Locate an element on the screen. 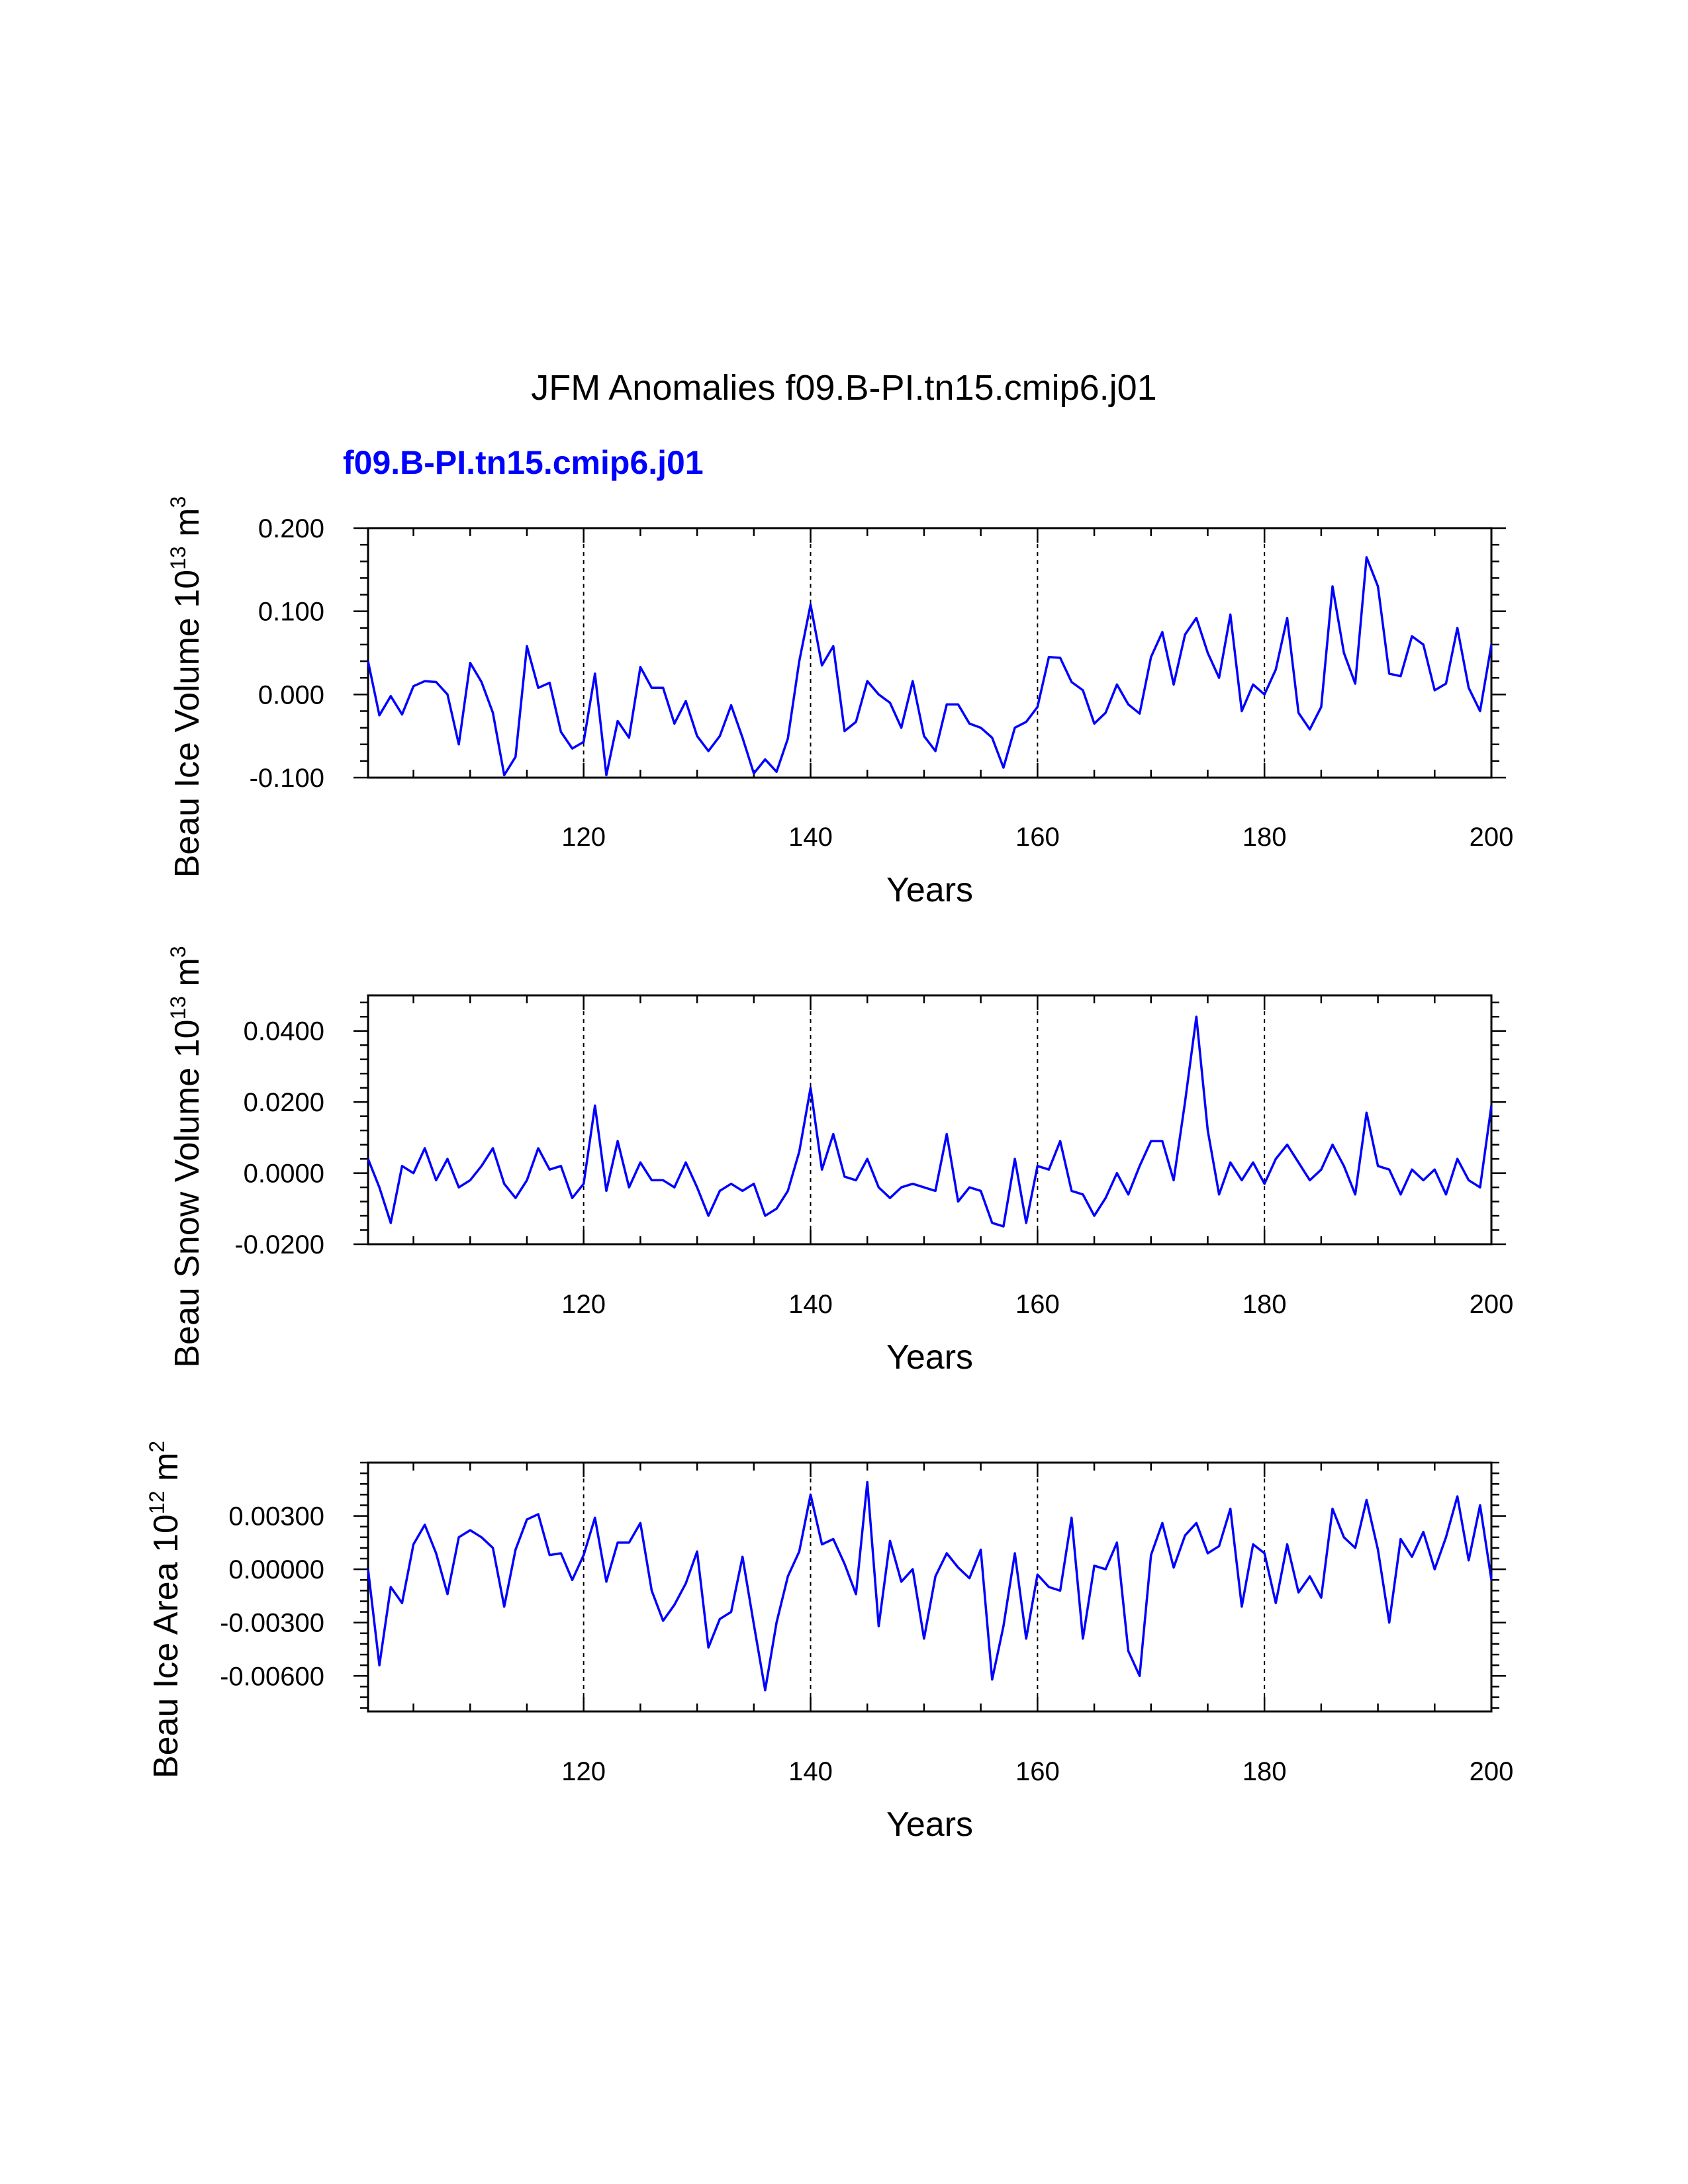  y-tick-label: 0.100 is located at coordinates (291, 612).